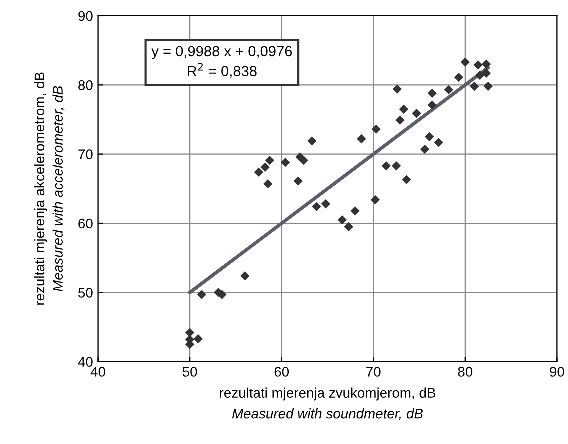  What do you see at coordinates (85, 223) in the screenshot?
I see `y-tick-label: 60` at bounding box center [85, 223].